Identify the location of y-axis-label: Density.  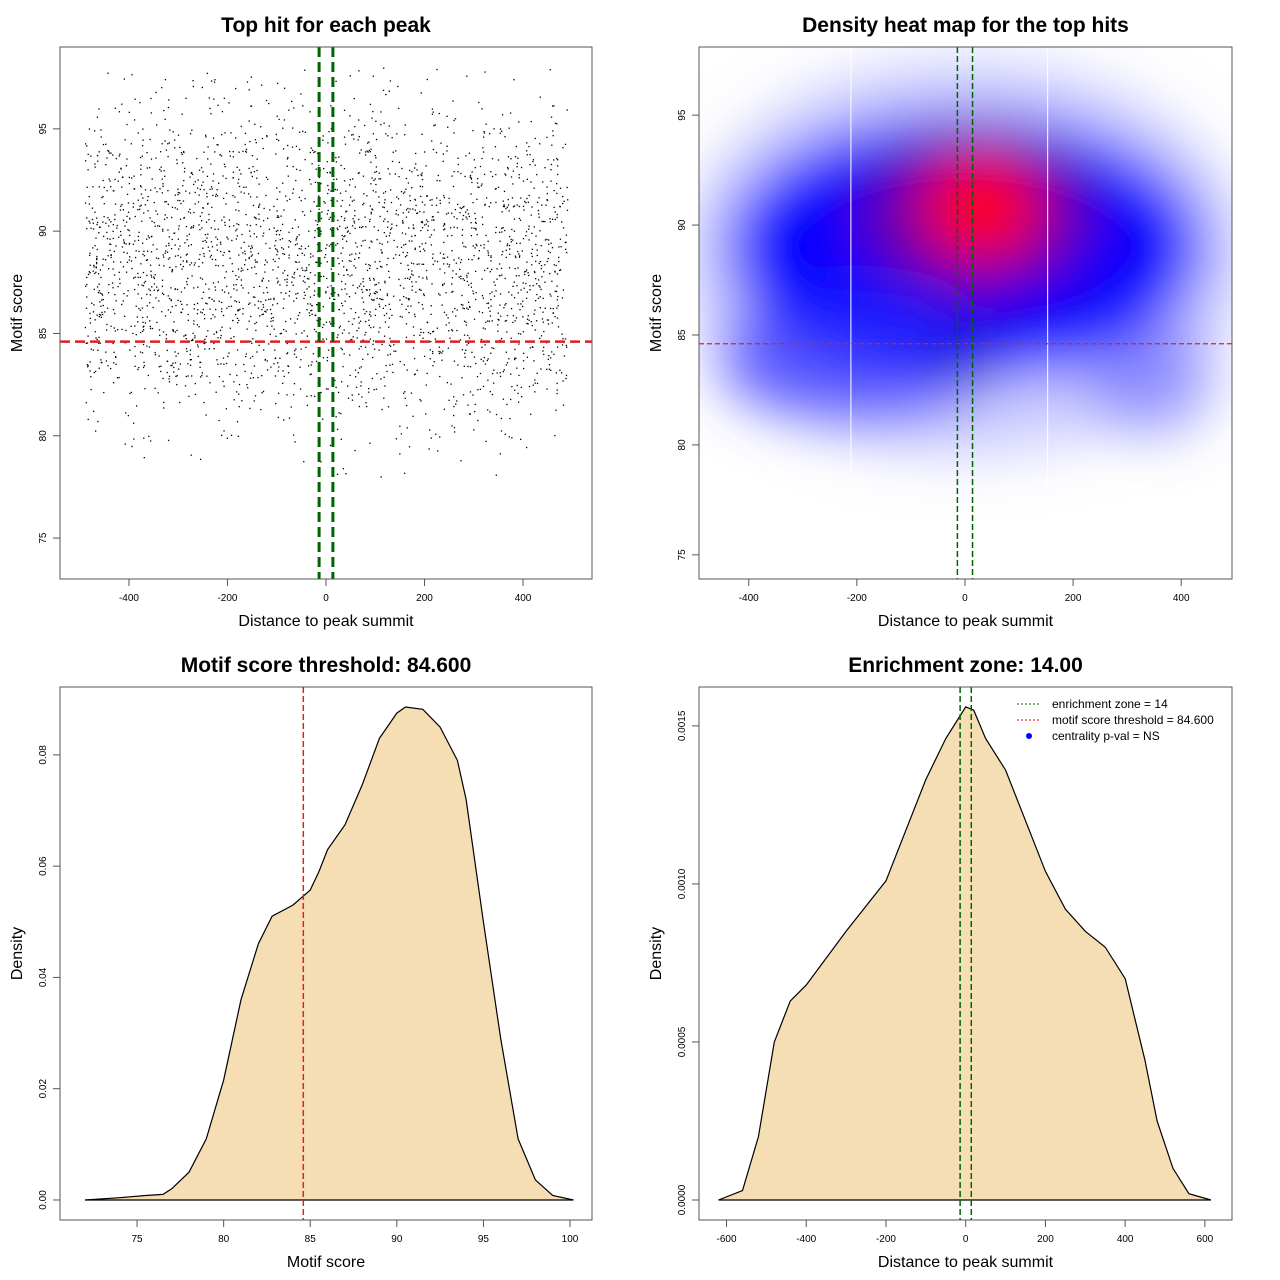
(656, 953).